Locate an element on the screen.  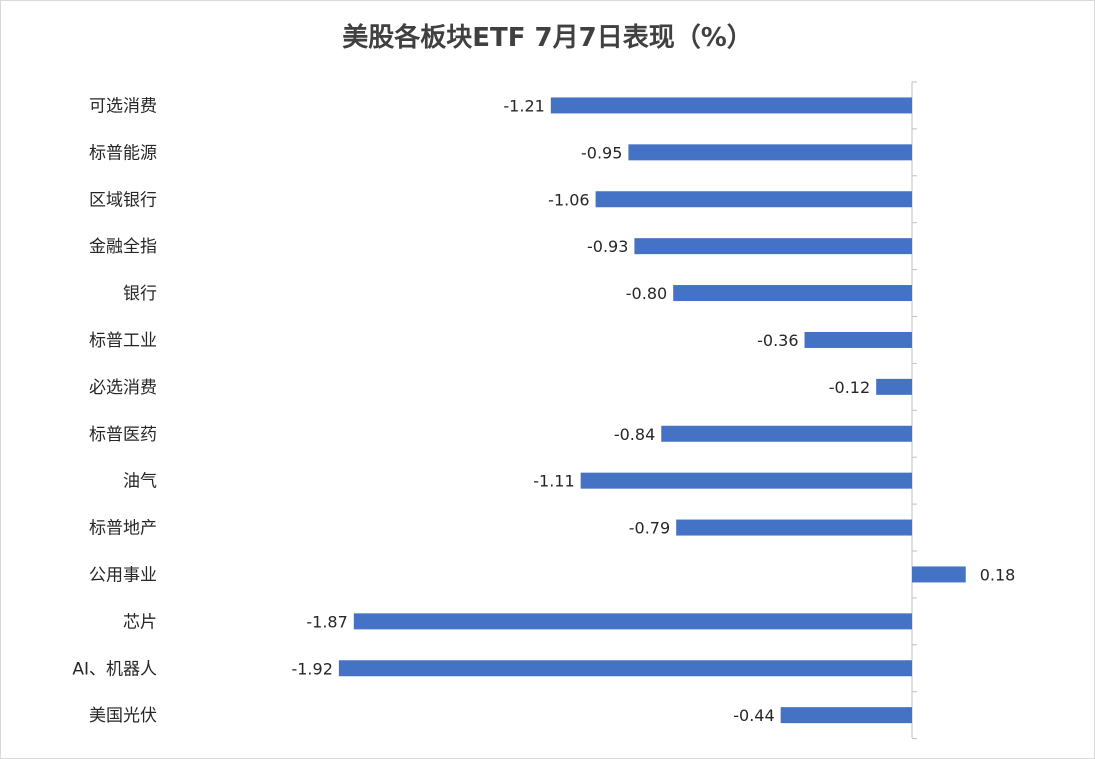
category-label: 标普地产 is located at coordinates (123, 529).